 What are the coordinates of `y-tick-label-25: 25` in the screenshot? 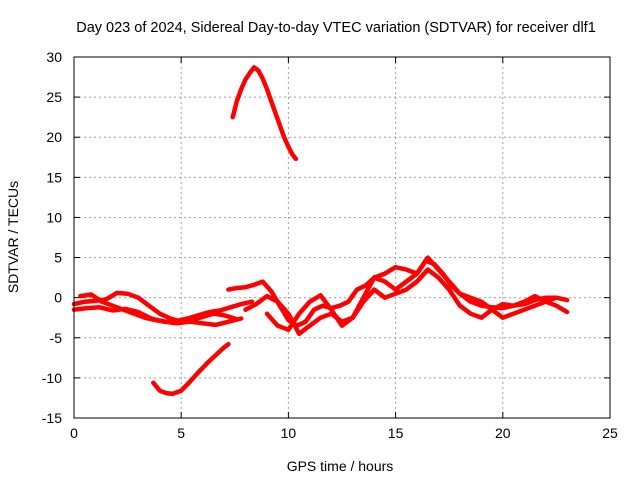 It's located at (54, 97).